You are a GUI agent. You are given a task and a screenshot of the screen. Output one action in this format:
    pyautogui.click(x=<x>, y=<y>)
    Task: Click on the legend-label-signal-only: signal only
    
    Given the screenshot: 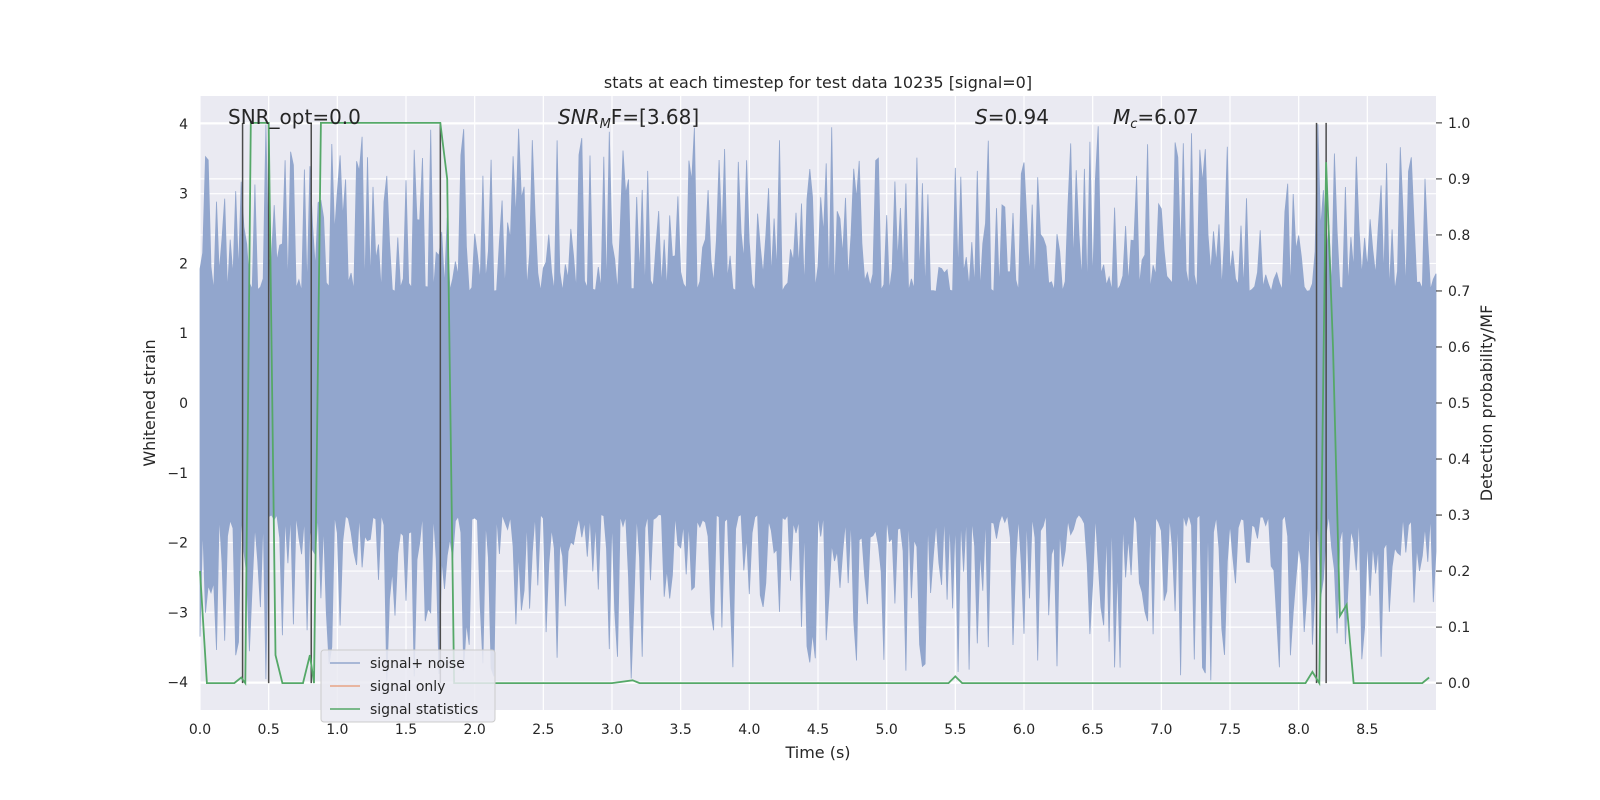 What is the action you would take?
    pyautogui.click(x=407, y=687)
    